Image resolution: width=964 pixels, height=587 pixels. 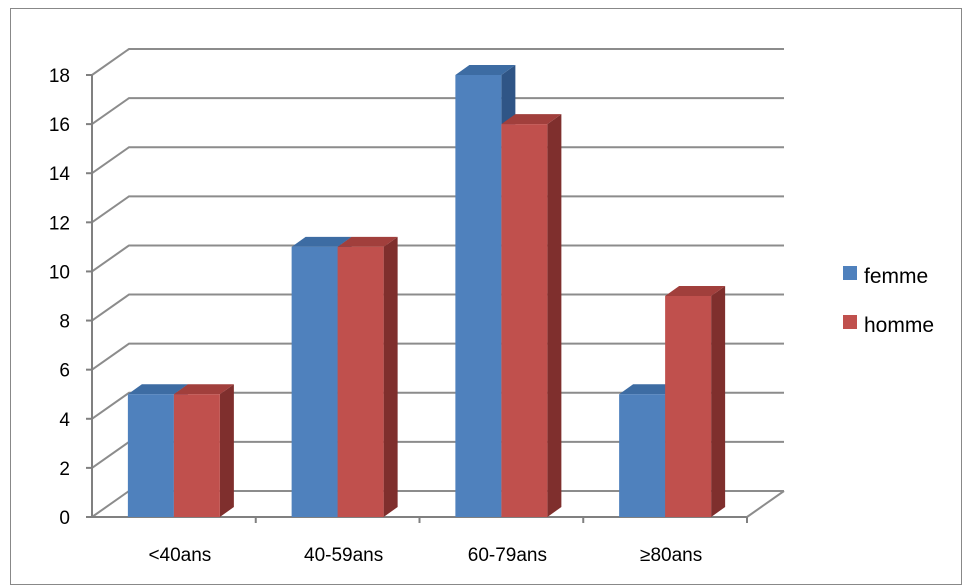 What do you see at coordinates (64, 420) in the screenshot?
I see `y-tick-label: 4` at bounding box center [64, 420].